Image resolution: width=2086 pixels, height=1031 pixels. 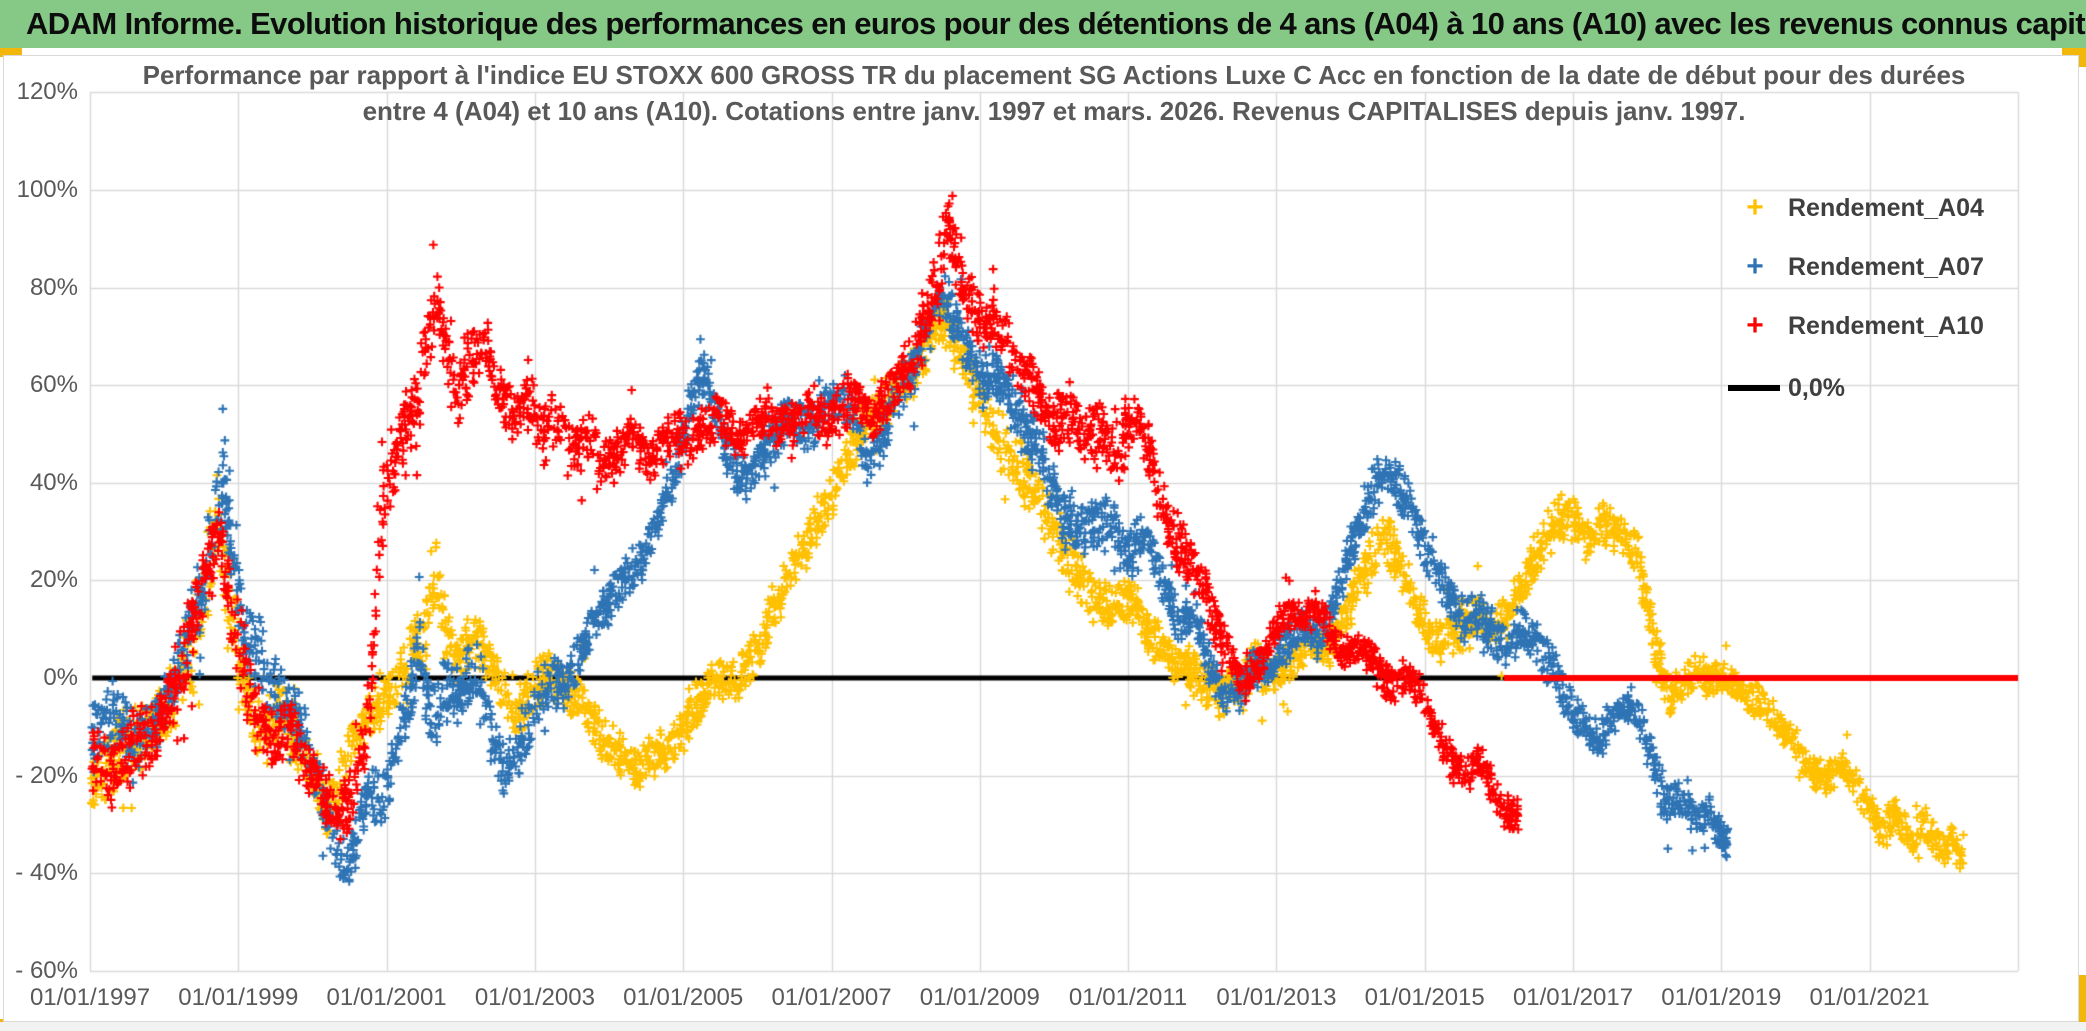 What do you see at coordinates (1886, 266) in the screenshot?
I see `legend-label: Rendement_A07` at bounding box center [1886, 266].